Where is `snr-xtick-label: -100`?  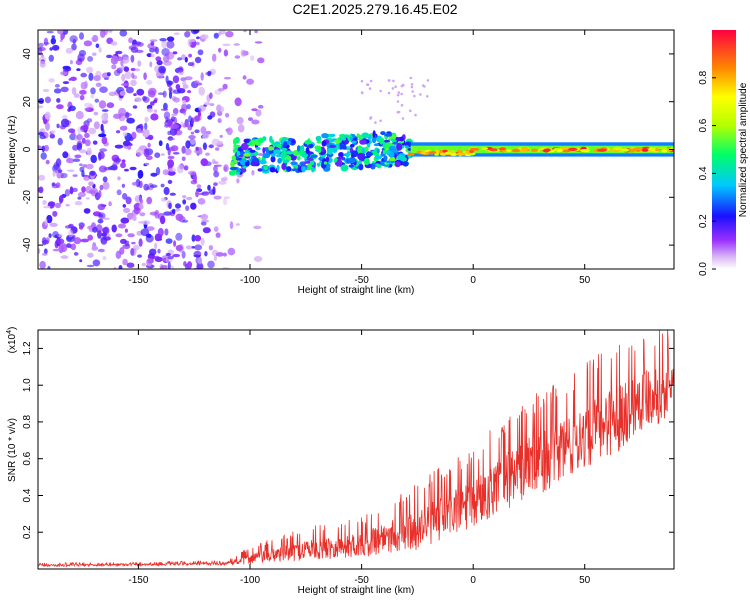 snr-xtick-label: -100 is located at coordinates (250, 580).